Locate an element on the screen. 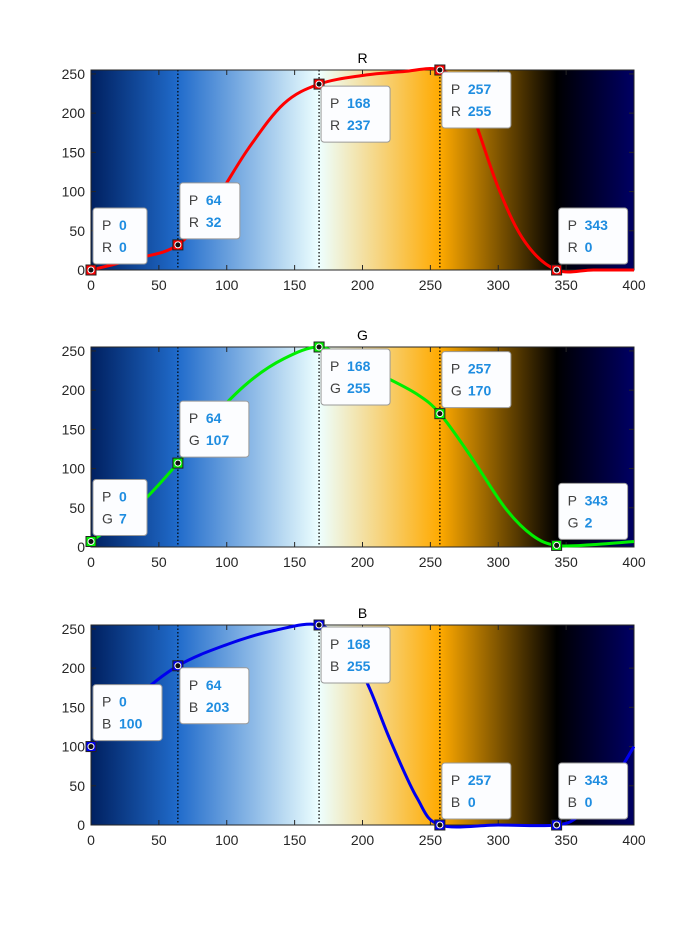  data-tip-value: 2 is located at coordinates (589, 522).